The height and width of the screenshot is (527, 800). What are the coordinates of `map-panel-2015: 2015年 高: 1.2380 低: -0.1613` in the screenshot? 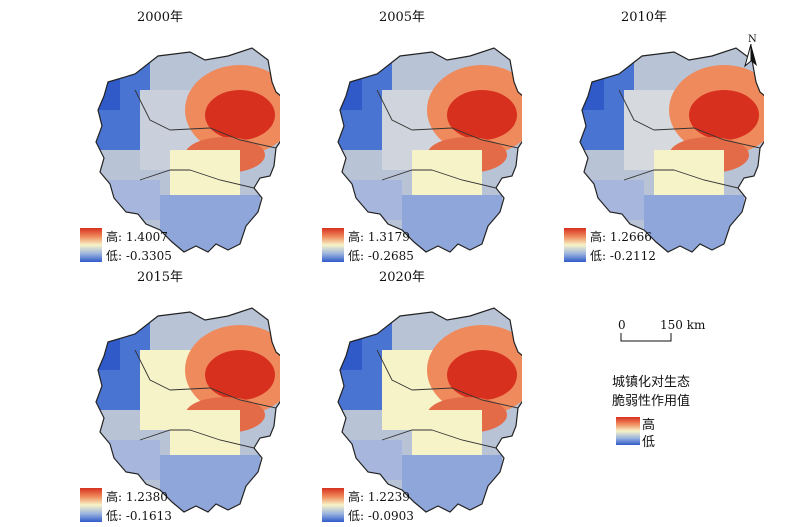 It's located at (160, 397).